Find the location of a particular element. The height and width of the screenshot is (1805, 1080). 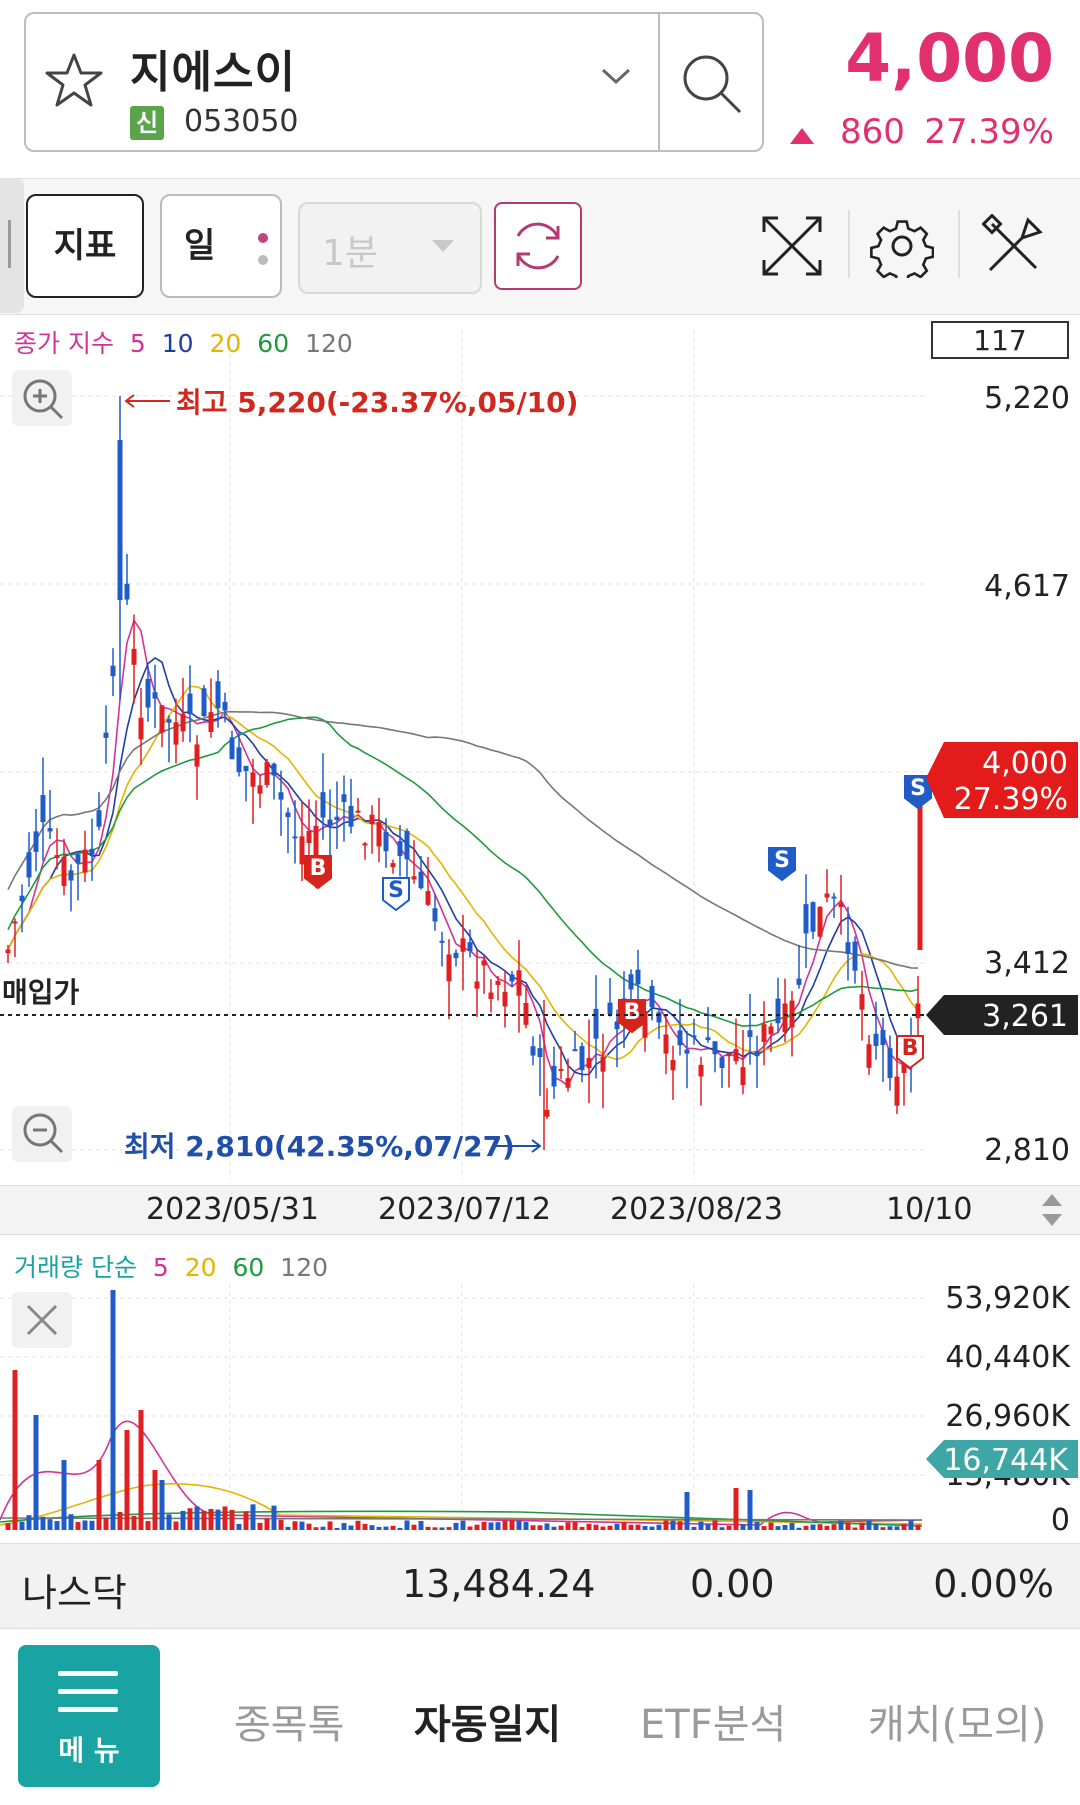

stock-name: 지에스이 is located at coordinates (213, 72).